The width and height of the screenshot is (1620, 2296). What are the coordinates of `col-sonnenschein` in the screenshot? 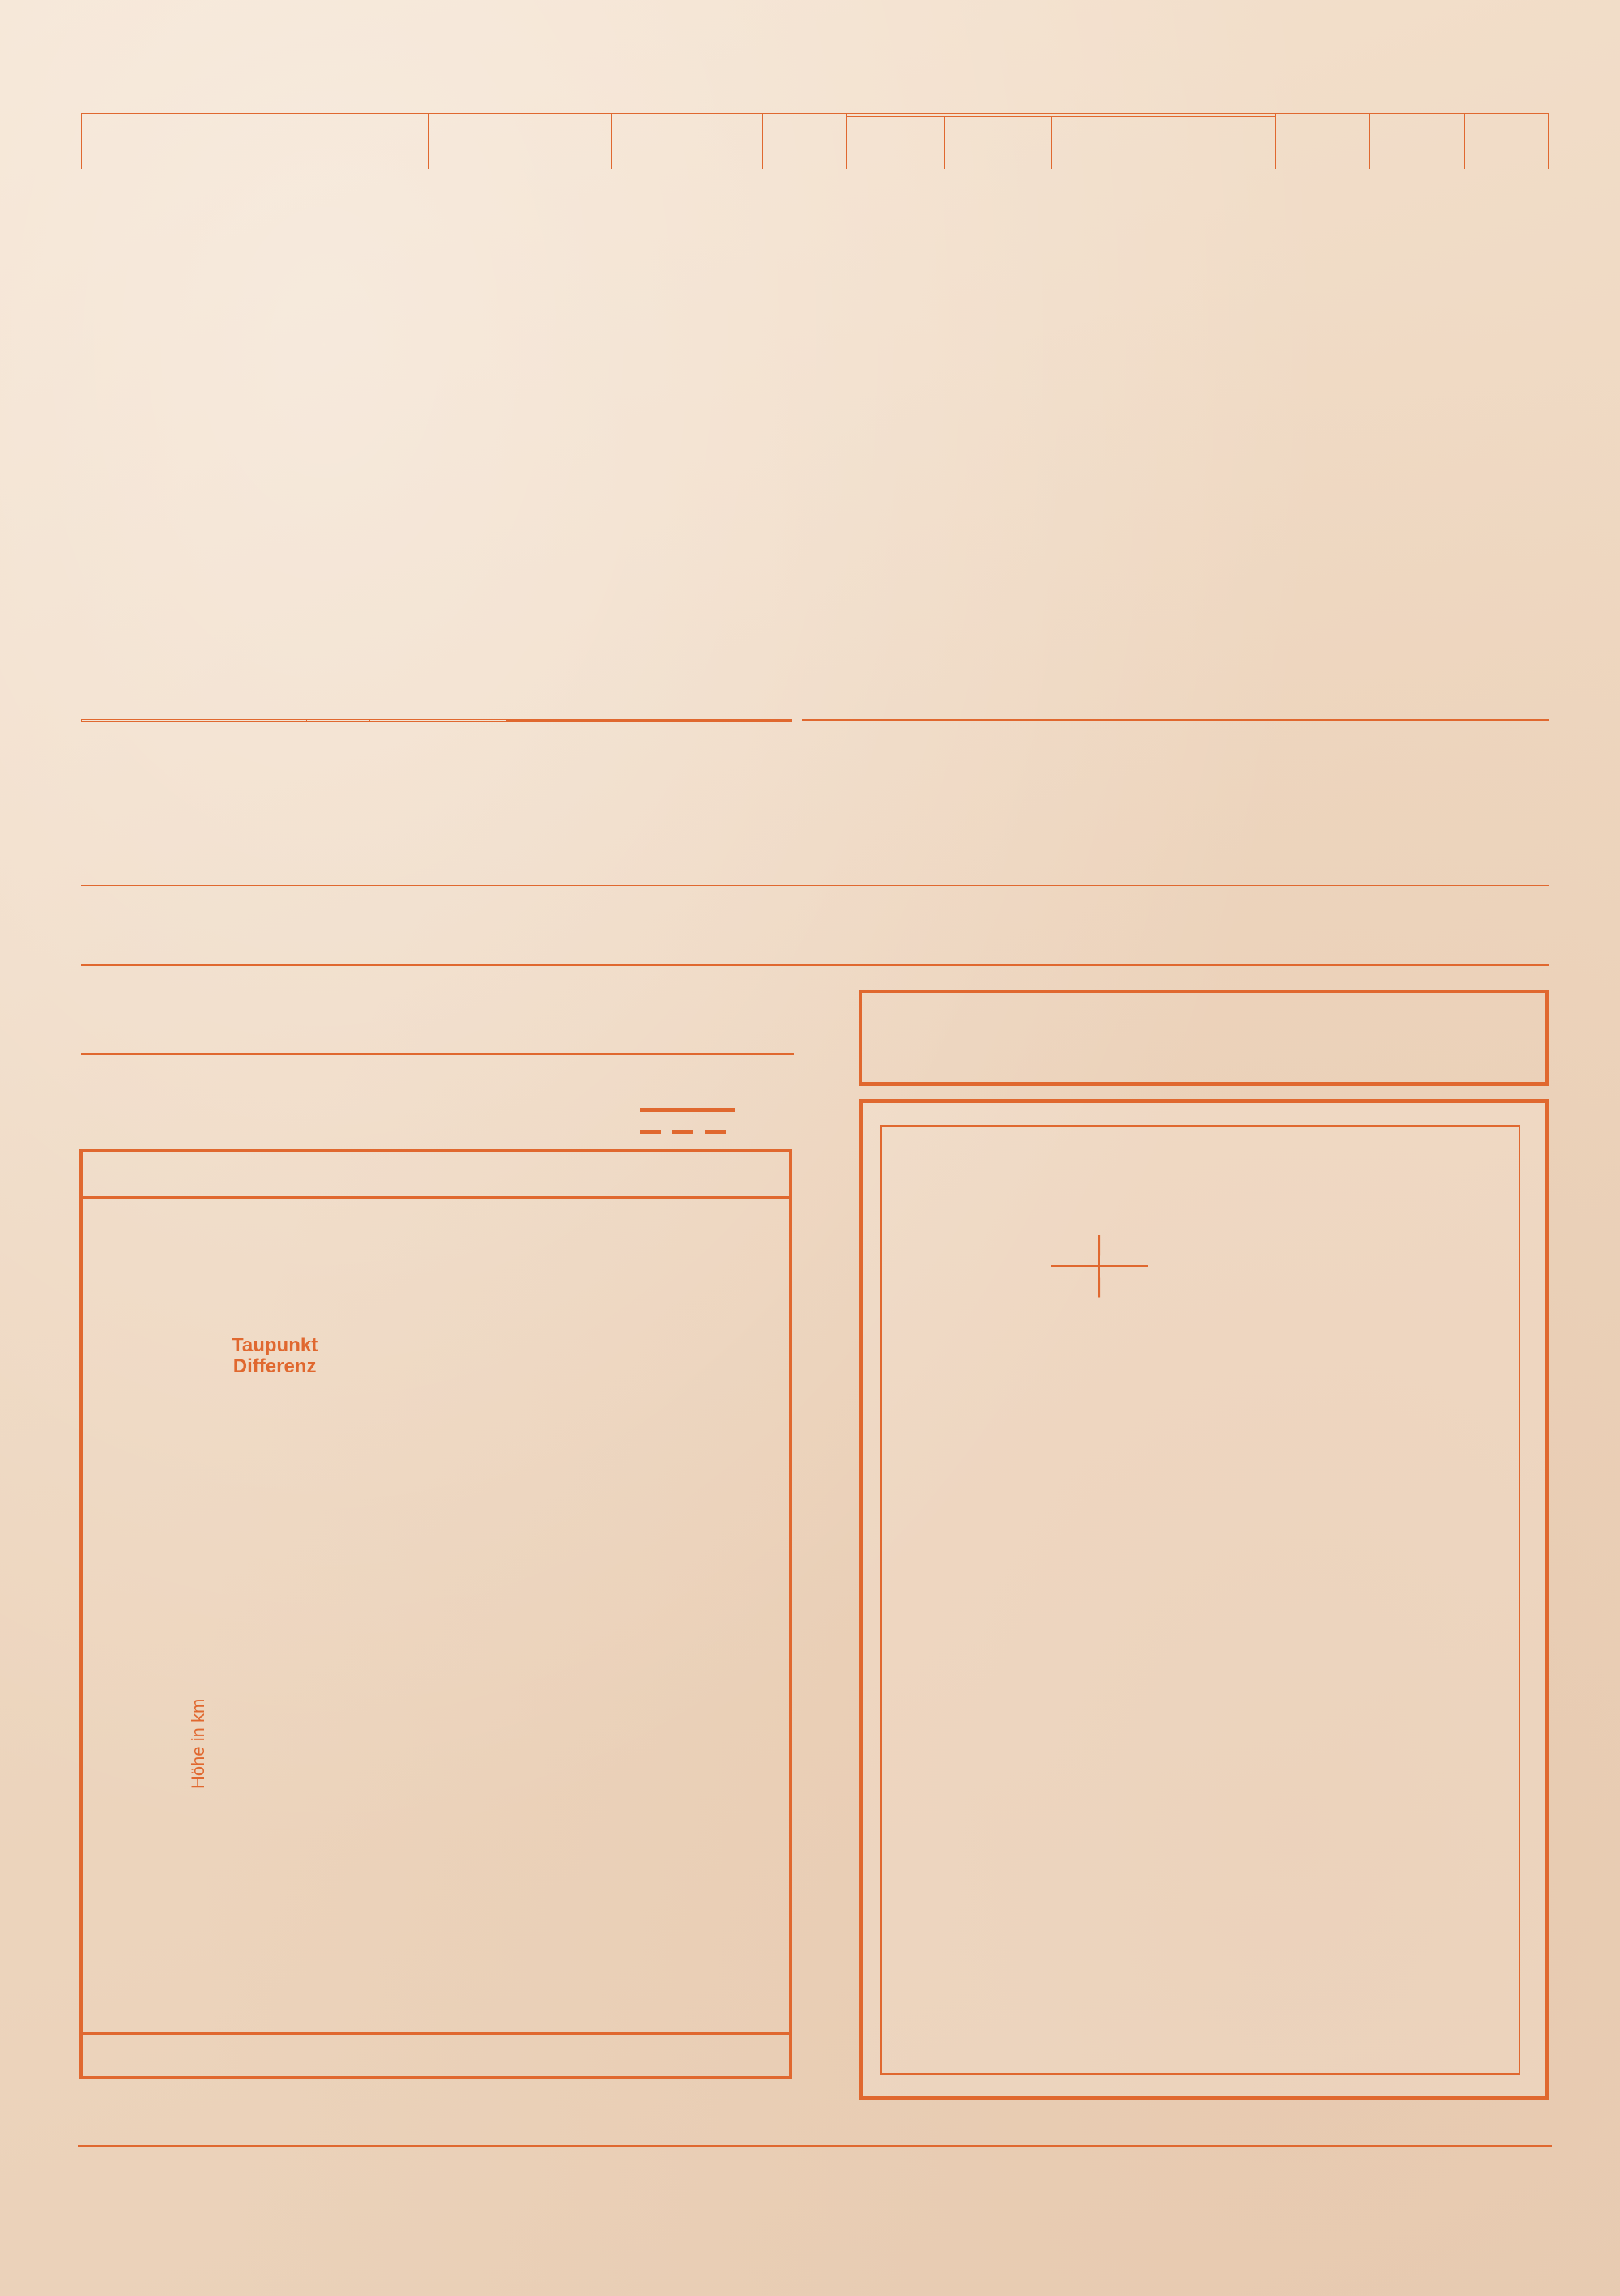 It's located at (1322, 141).